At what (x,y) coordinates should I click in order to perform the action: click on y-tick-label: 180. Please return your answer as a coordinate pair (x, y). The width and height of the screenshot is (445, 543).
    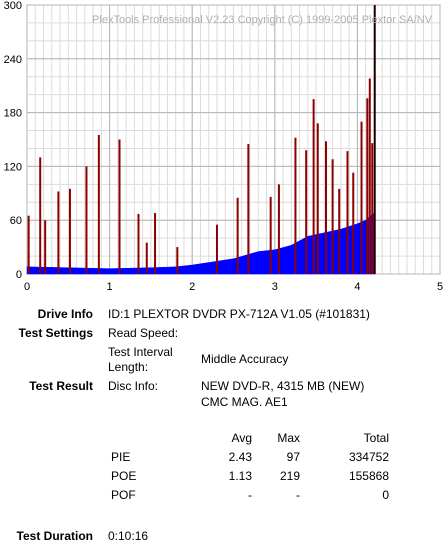
    Looking at the image, I should click on (13, 114).